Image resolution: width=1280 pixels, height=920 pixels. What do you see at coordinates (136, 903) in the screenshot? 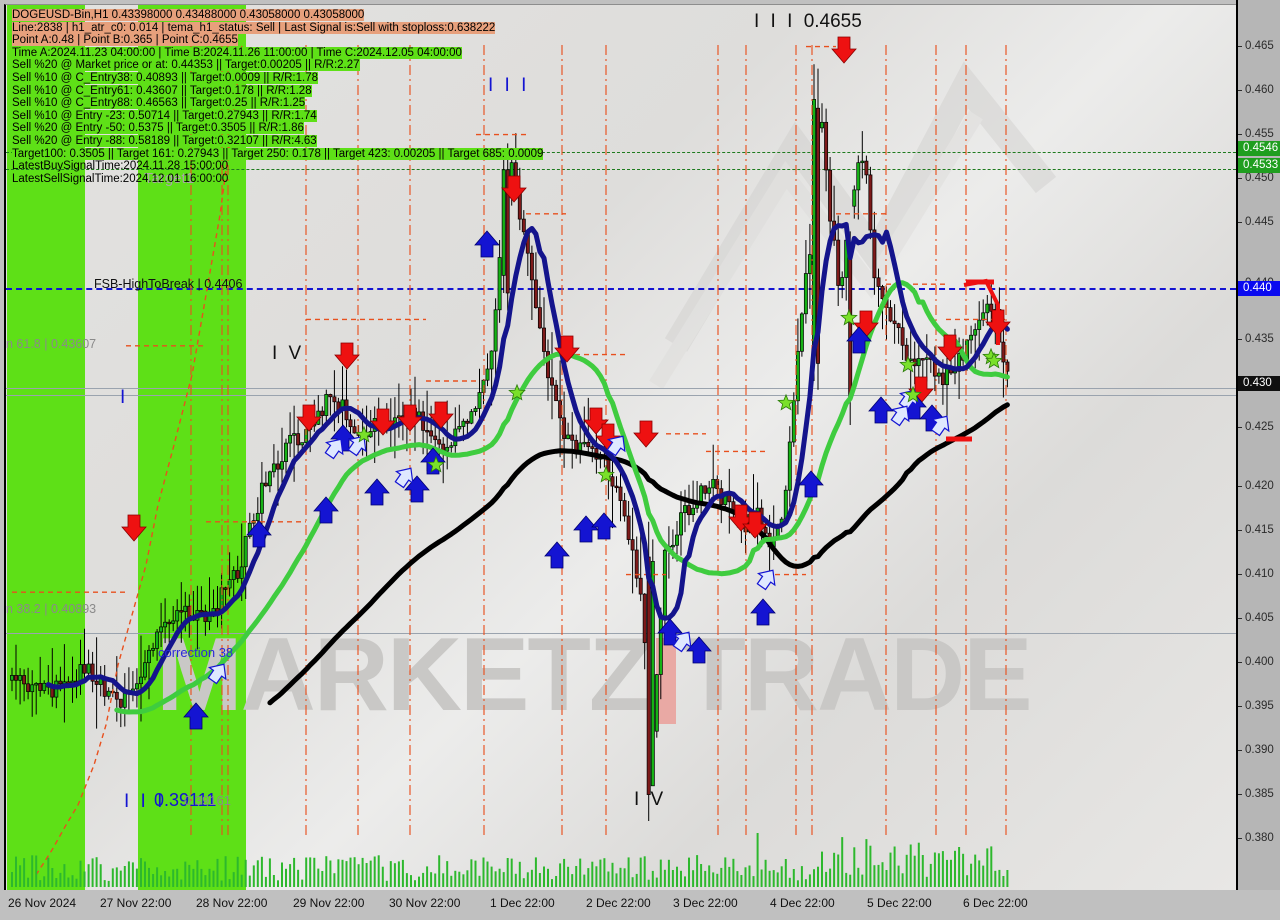
I see `time-tick-label: 27 Nov 22:00` at bounding box center [136, 903].